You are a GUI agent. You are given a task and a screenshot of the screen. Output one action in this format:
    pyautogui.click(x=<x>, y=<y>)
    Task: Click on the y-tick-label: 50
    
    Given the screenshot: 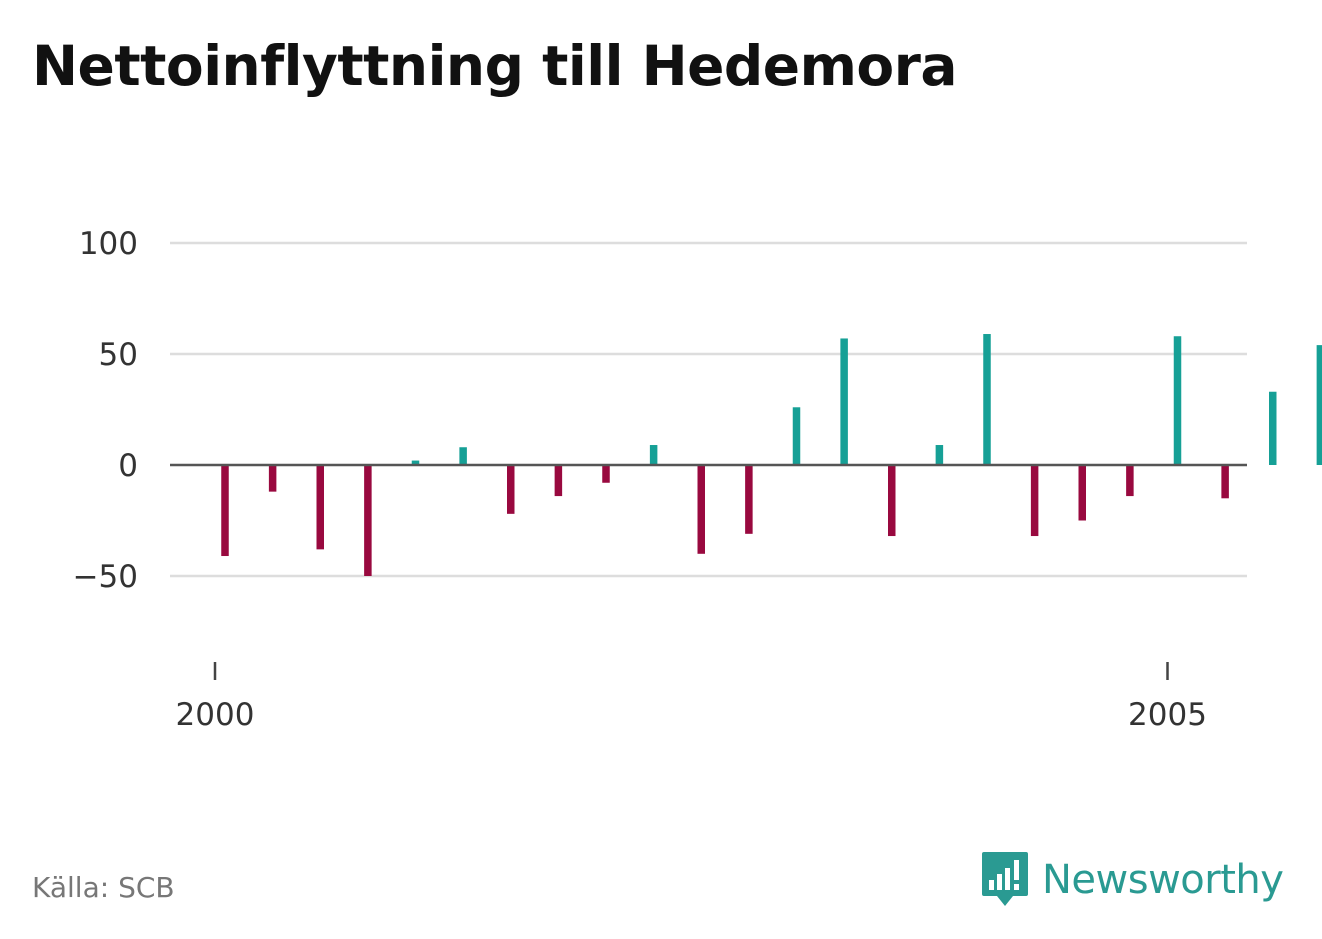 What is the action you would take?
    pyautogui.click(x=118, y=355)
    